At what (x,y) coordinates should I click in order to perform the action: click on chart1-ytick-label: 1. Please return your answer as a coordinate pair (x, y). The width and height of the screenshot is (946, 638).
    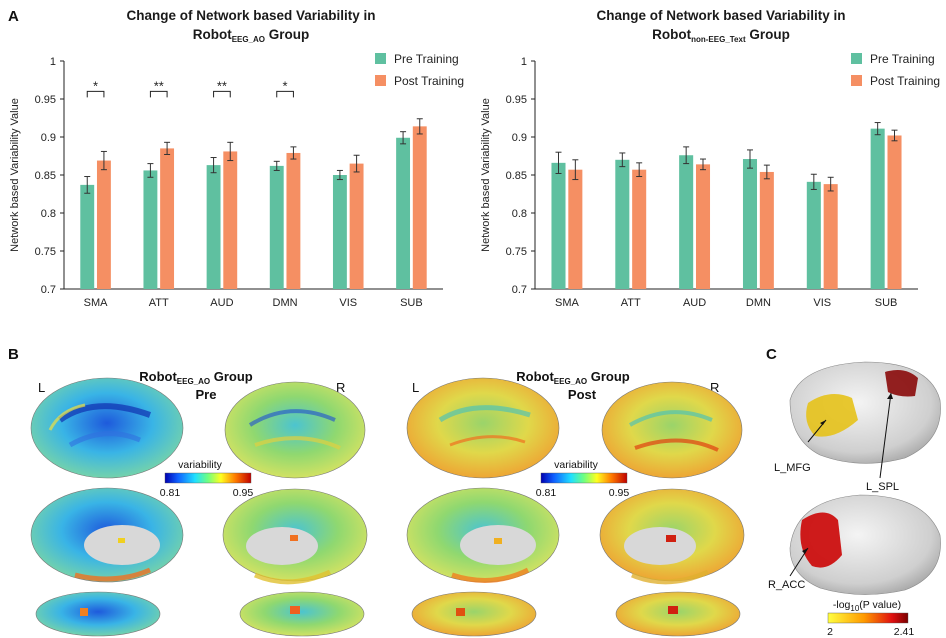
    Looking at the image, I should click on (53, 62).